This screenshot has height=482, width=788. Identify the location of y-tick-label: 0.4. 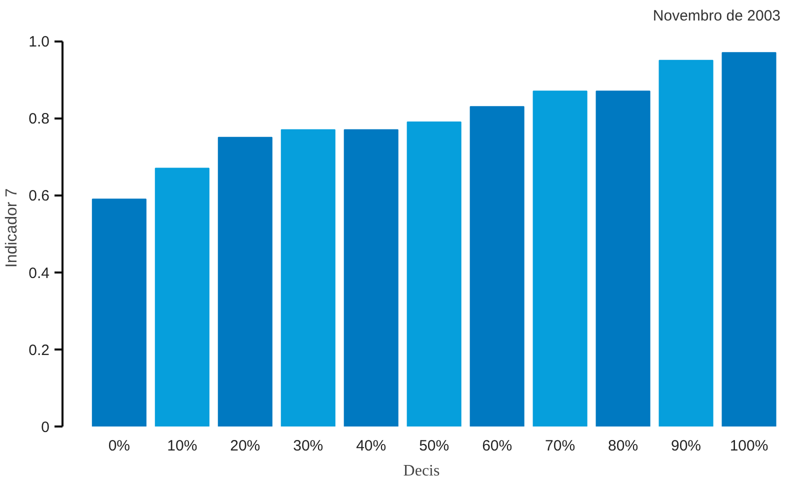
(39, 273).